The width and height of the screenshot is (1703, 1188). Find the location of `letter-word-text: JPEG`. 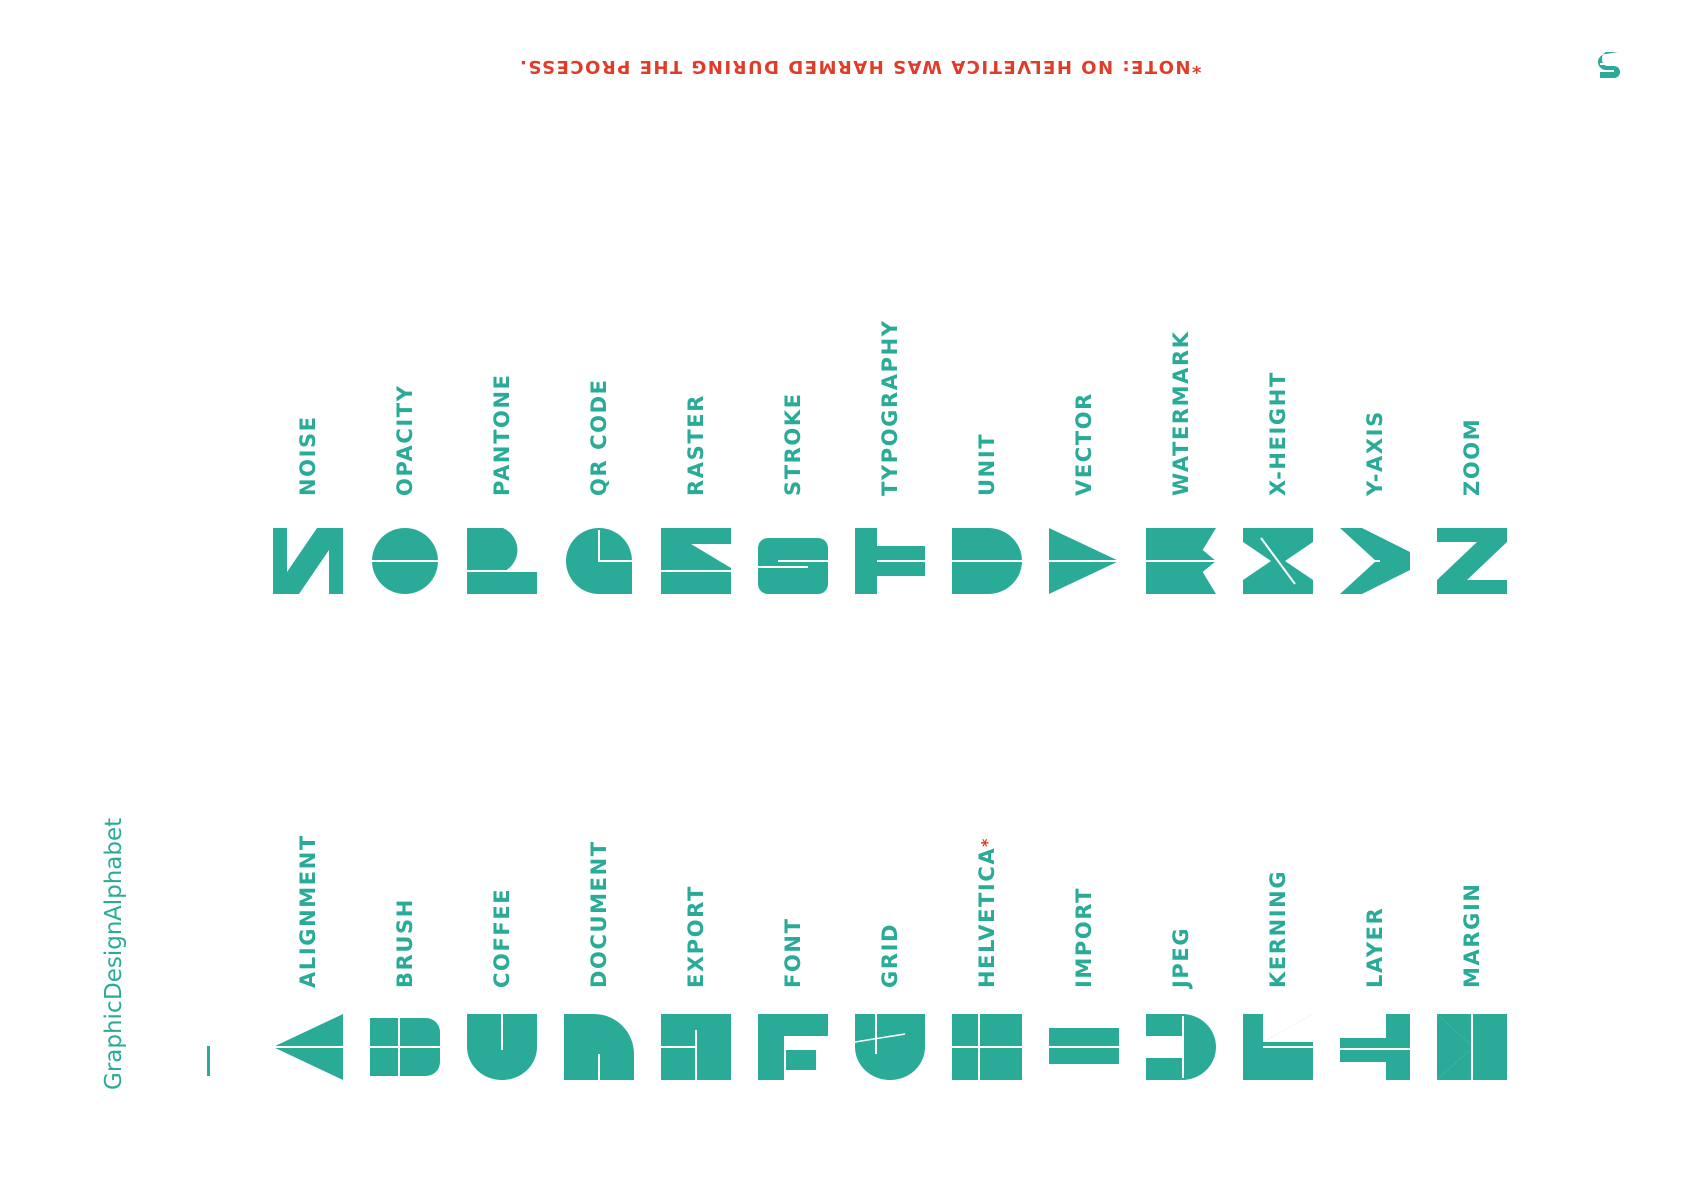

letter-word-text: JPEG is located at coordinates (1181, 957).